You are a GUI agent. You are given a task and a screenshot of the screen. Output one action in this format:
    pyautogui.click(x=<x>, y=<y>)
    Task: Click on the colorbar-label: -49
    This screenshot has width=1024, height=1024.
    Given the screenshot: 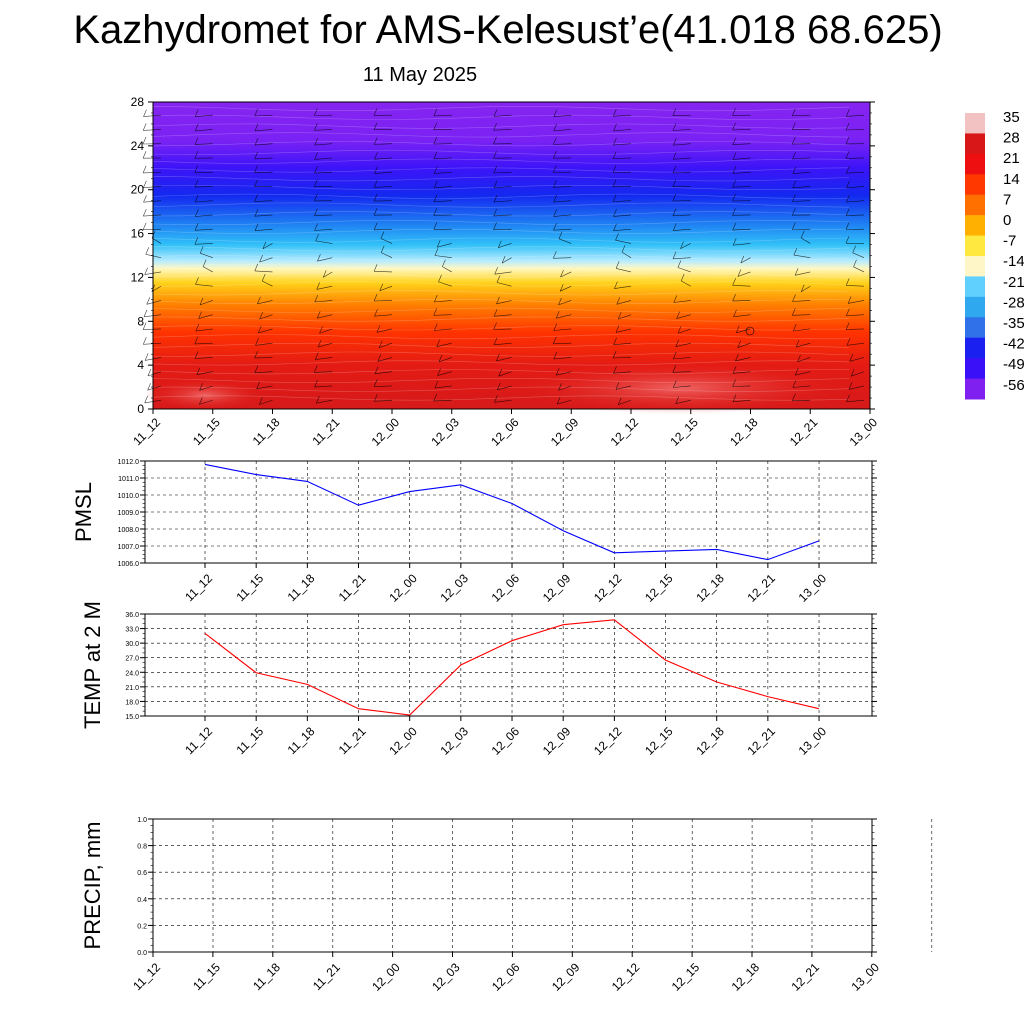 What is the action you would take?
    pyautogui.click(x=1013, y=364)
    